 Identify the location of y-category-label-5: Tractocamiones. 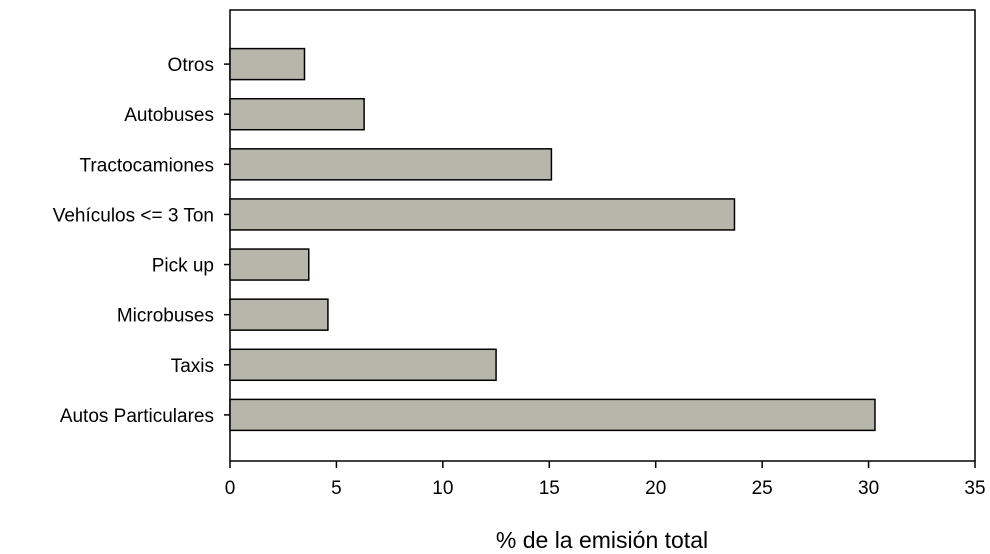
(147, 165).